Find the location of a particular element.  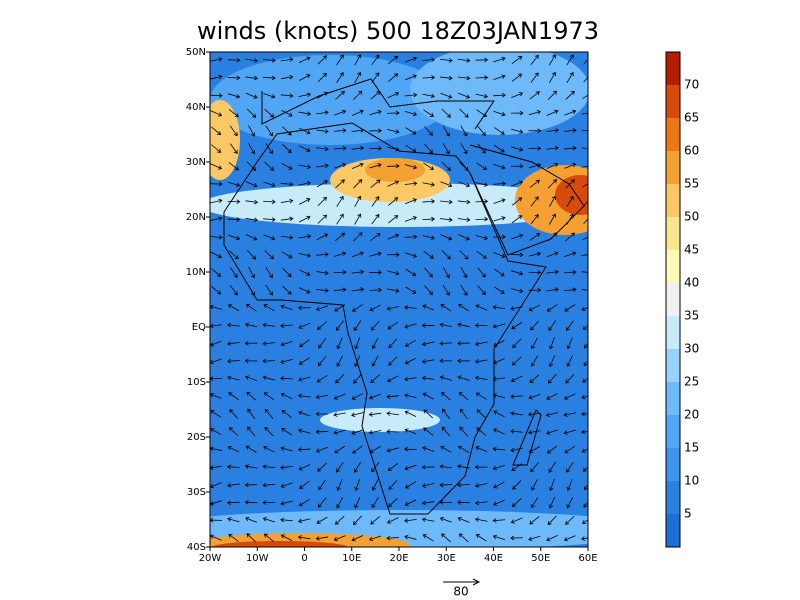

colorbar-frame is located at coordinates (673, 299).